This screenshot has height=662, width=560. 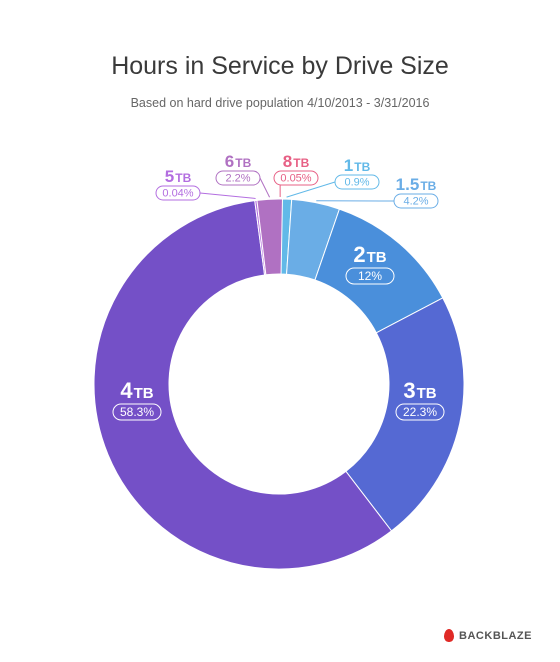 I want to click on percent-label: 0.05%, so click(x=295, y=179).